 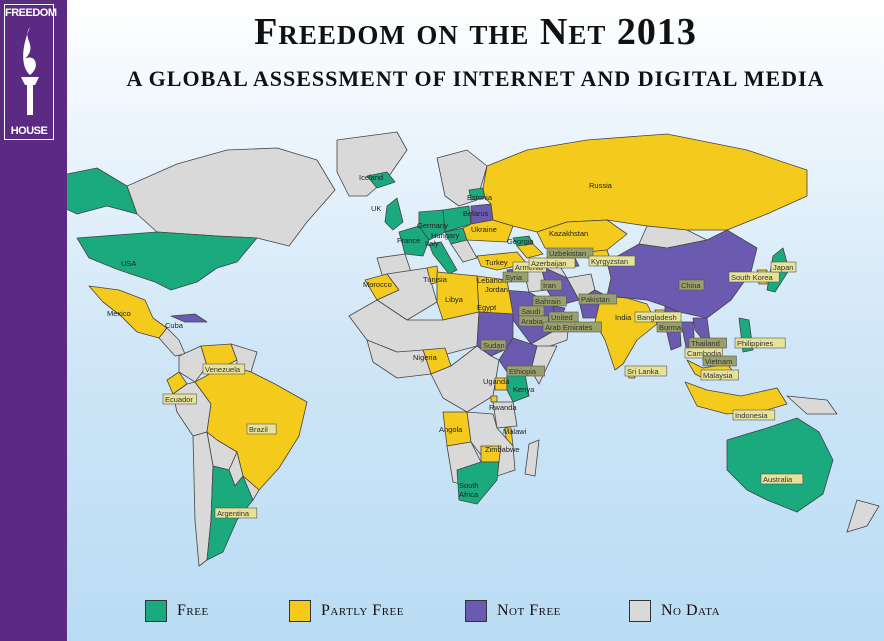 What do you see at coordinates (623, 317) in the screenshot?
I see `label-india: India` at bounding box center [623, 317].